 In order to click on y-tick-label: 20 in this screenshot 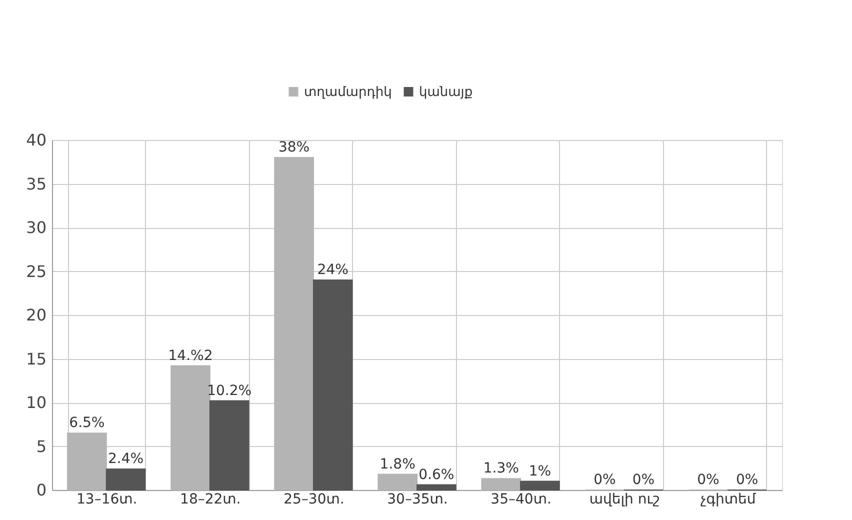, I will do `click(36, 315)`.